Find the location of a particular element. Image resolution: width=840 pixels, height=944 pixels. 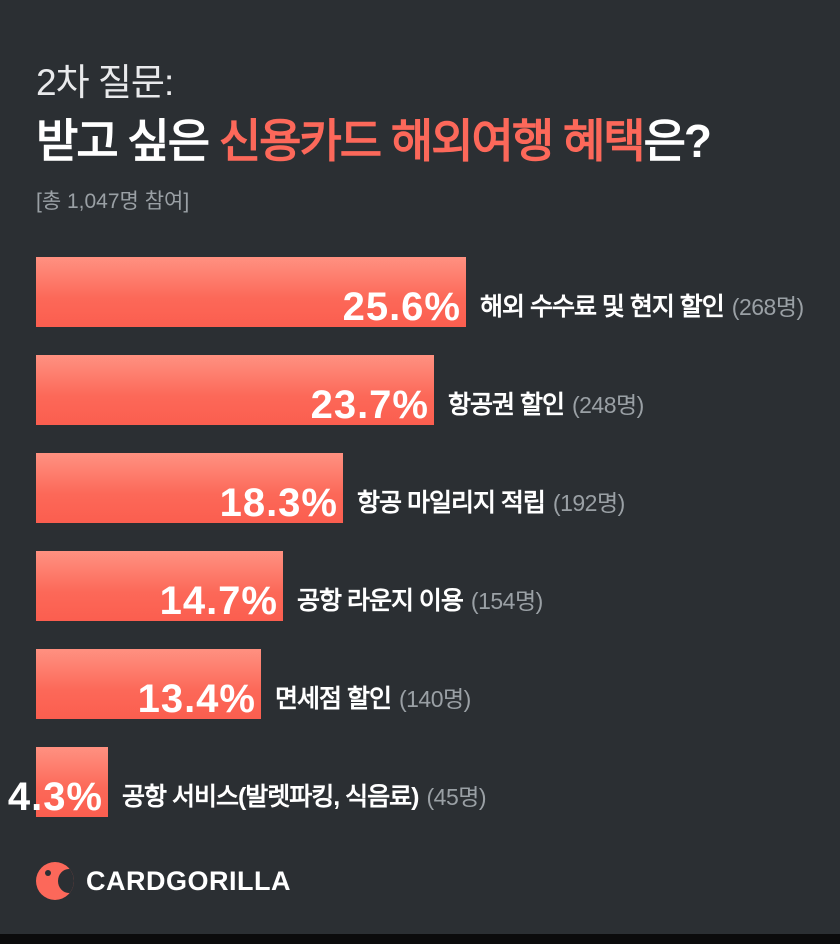

bar-row: 4.3% 공항 서비스(발렛파킹, 식음료) (45명) is located at coordinates (412, 782).